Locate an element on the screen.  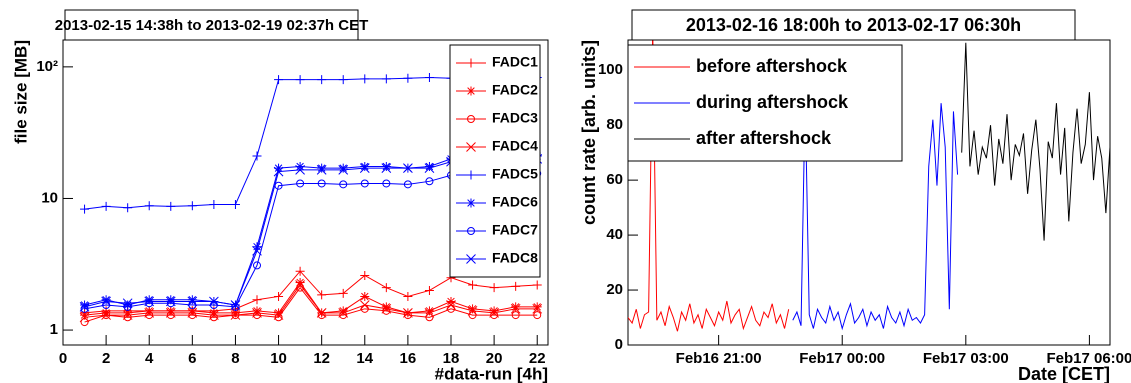
x-axis-title: #data-run [4h] is located at coordinates (491, 373).